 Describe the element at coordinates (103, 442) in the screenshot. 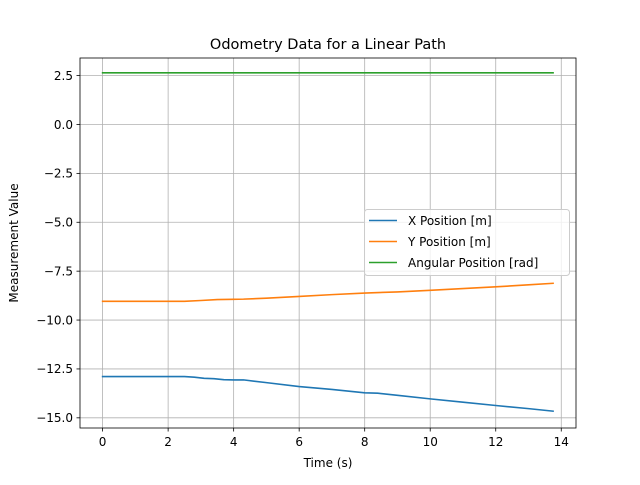

I see `x-tick-label: 0` at that location.